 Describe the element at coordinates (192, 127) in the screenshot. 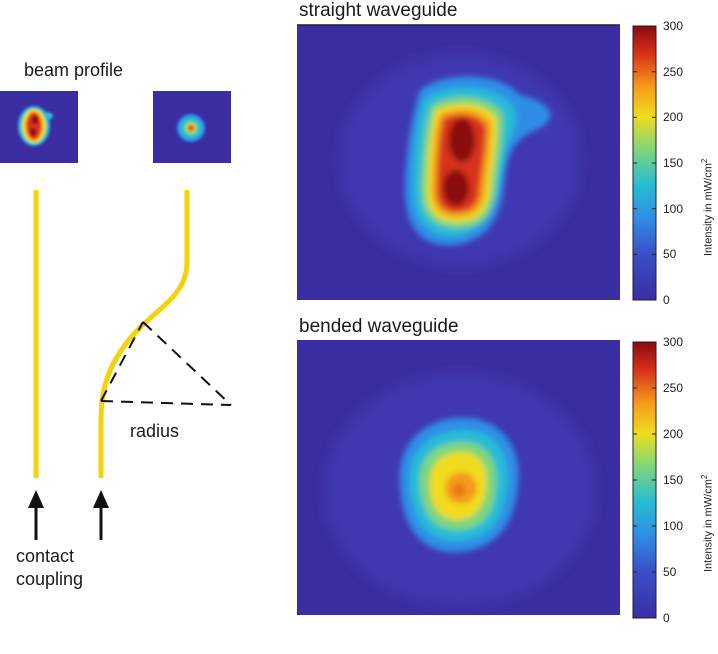

I see `beam-profile-thumbnail-bended` at that location.